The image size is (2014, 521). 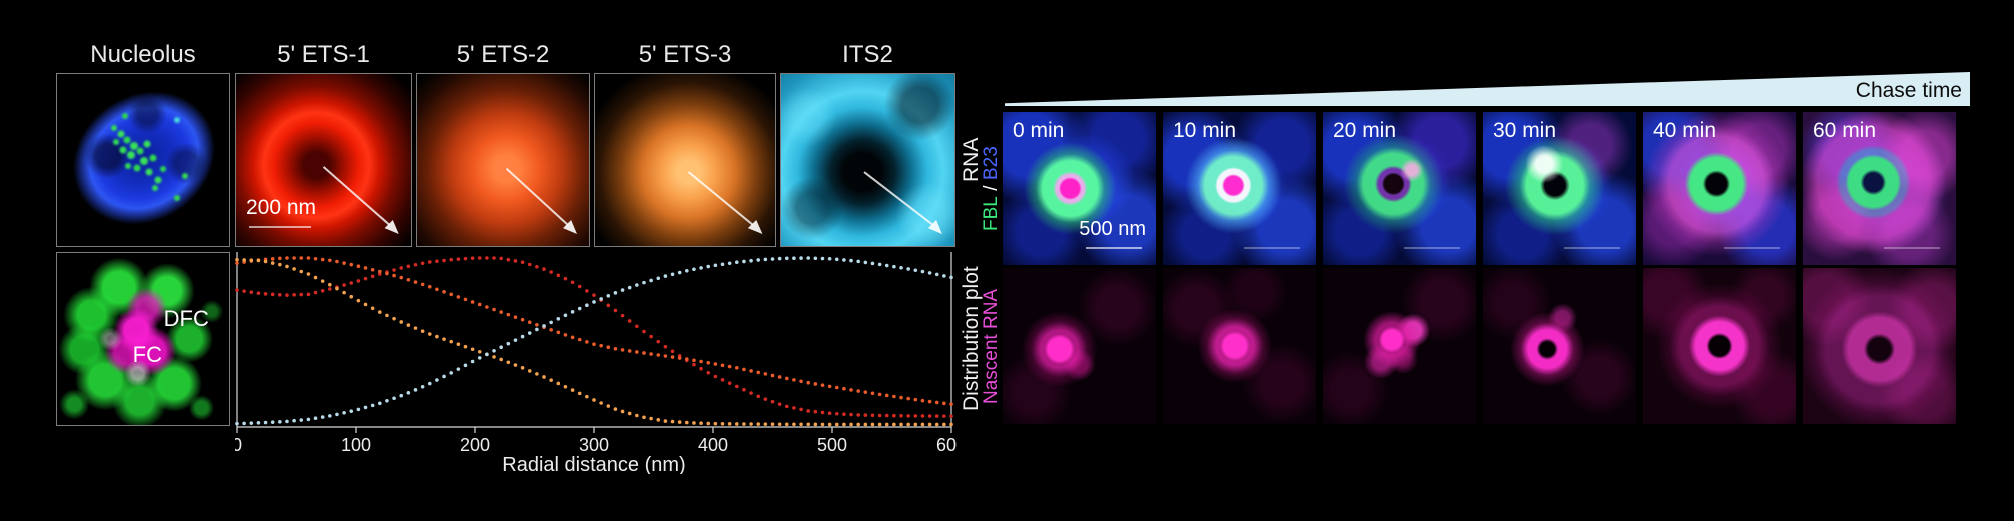 I want to click on fbl-panel-10min: 10 min, so click(x=1239, y=188).